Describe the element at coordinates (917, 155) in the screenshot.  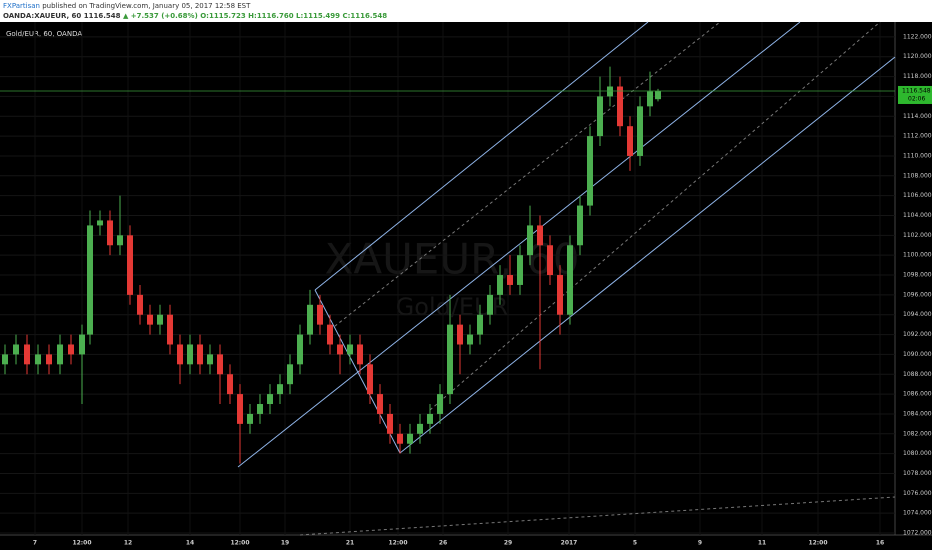
I see `y-tick-label: 1110.000` at that location.